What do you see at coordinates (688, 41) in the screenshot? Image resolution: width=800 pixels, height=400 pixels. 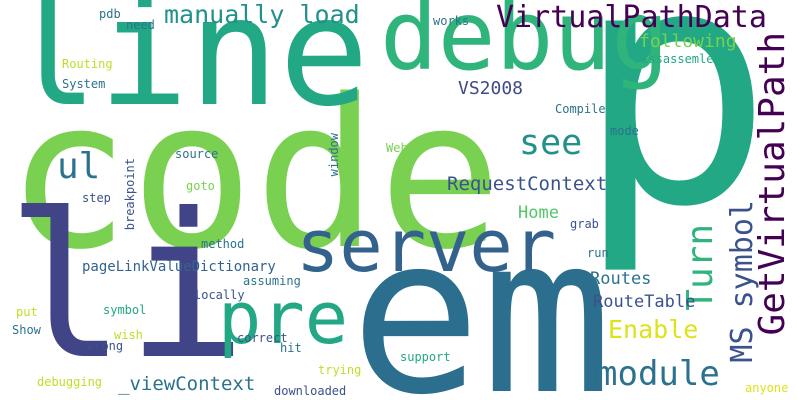 I see `word-following: following` at bounding box center [688, 41].